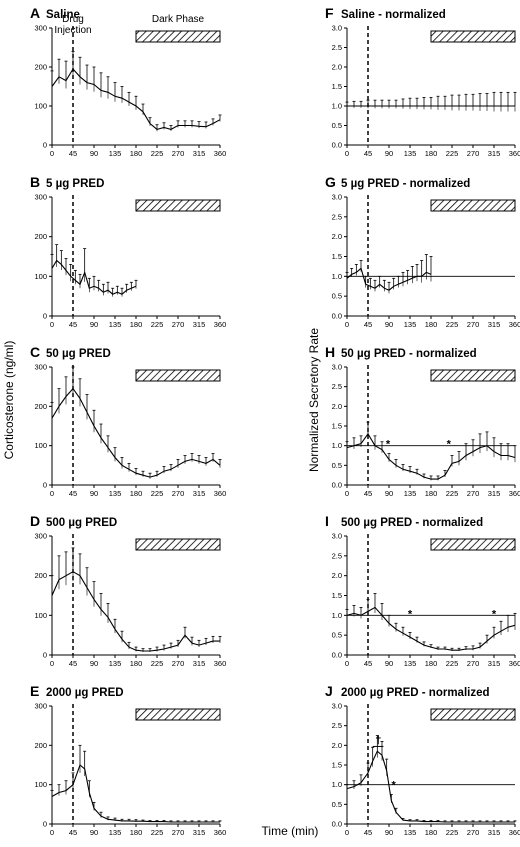 This screenshot has width=520, height=847. What do you see at coordinates (412, 523) in the screenshot?
I see `panel-title: 500 µg PRED - normalized` at bounding box center [412, 523].